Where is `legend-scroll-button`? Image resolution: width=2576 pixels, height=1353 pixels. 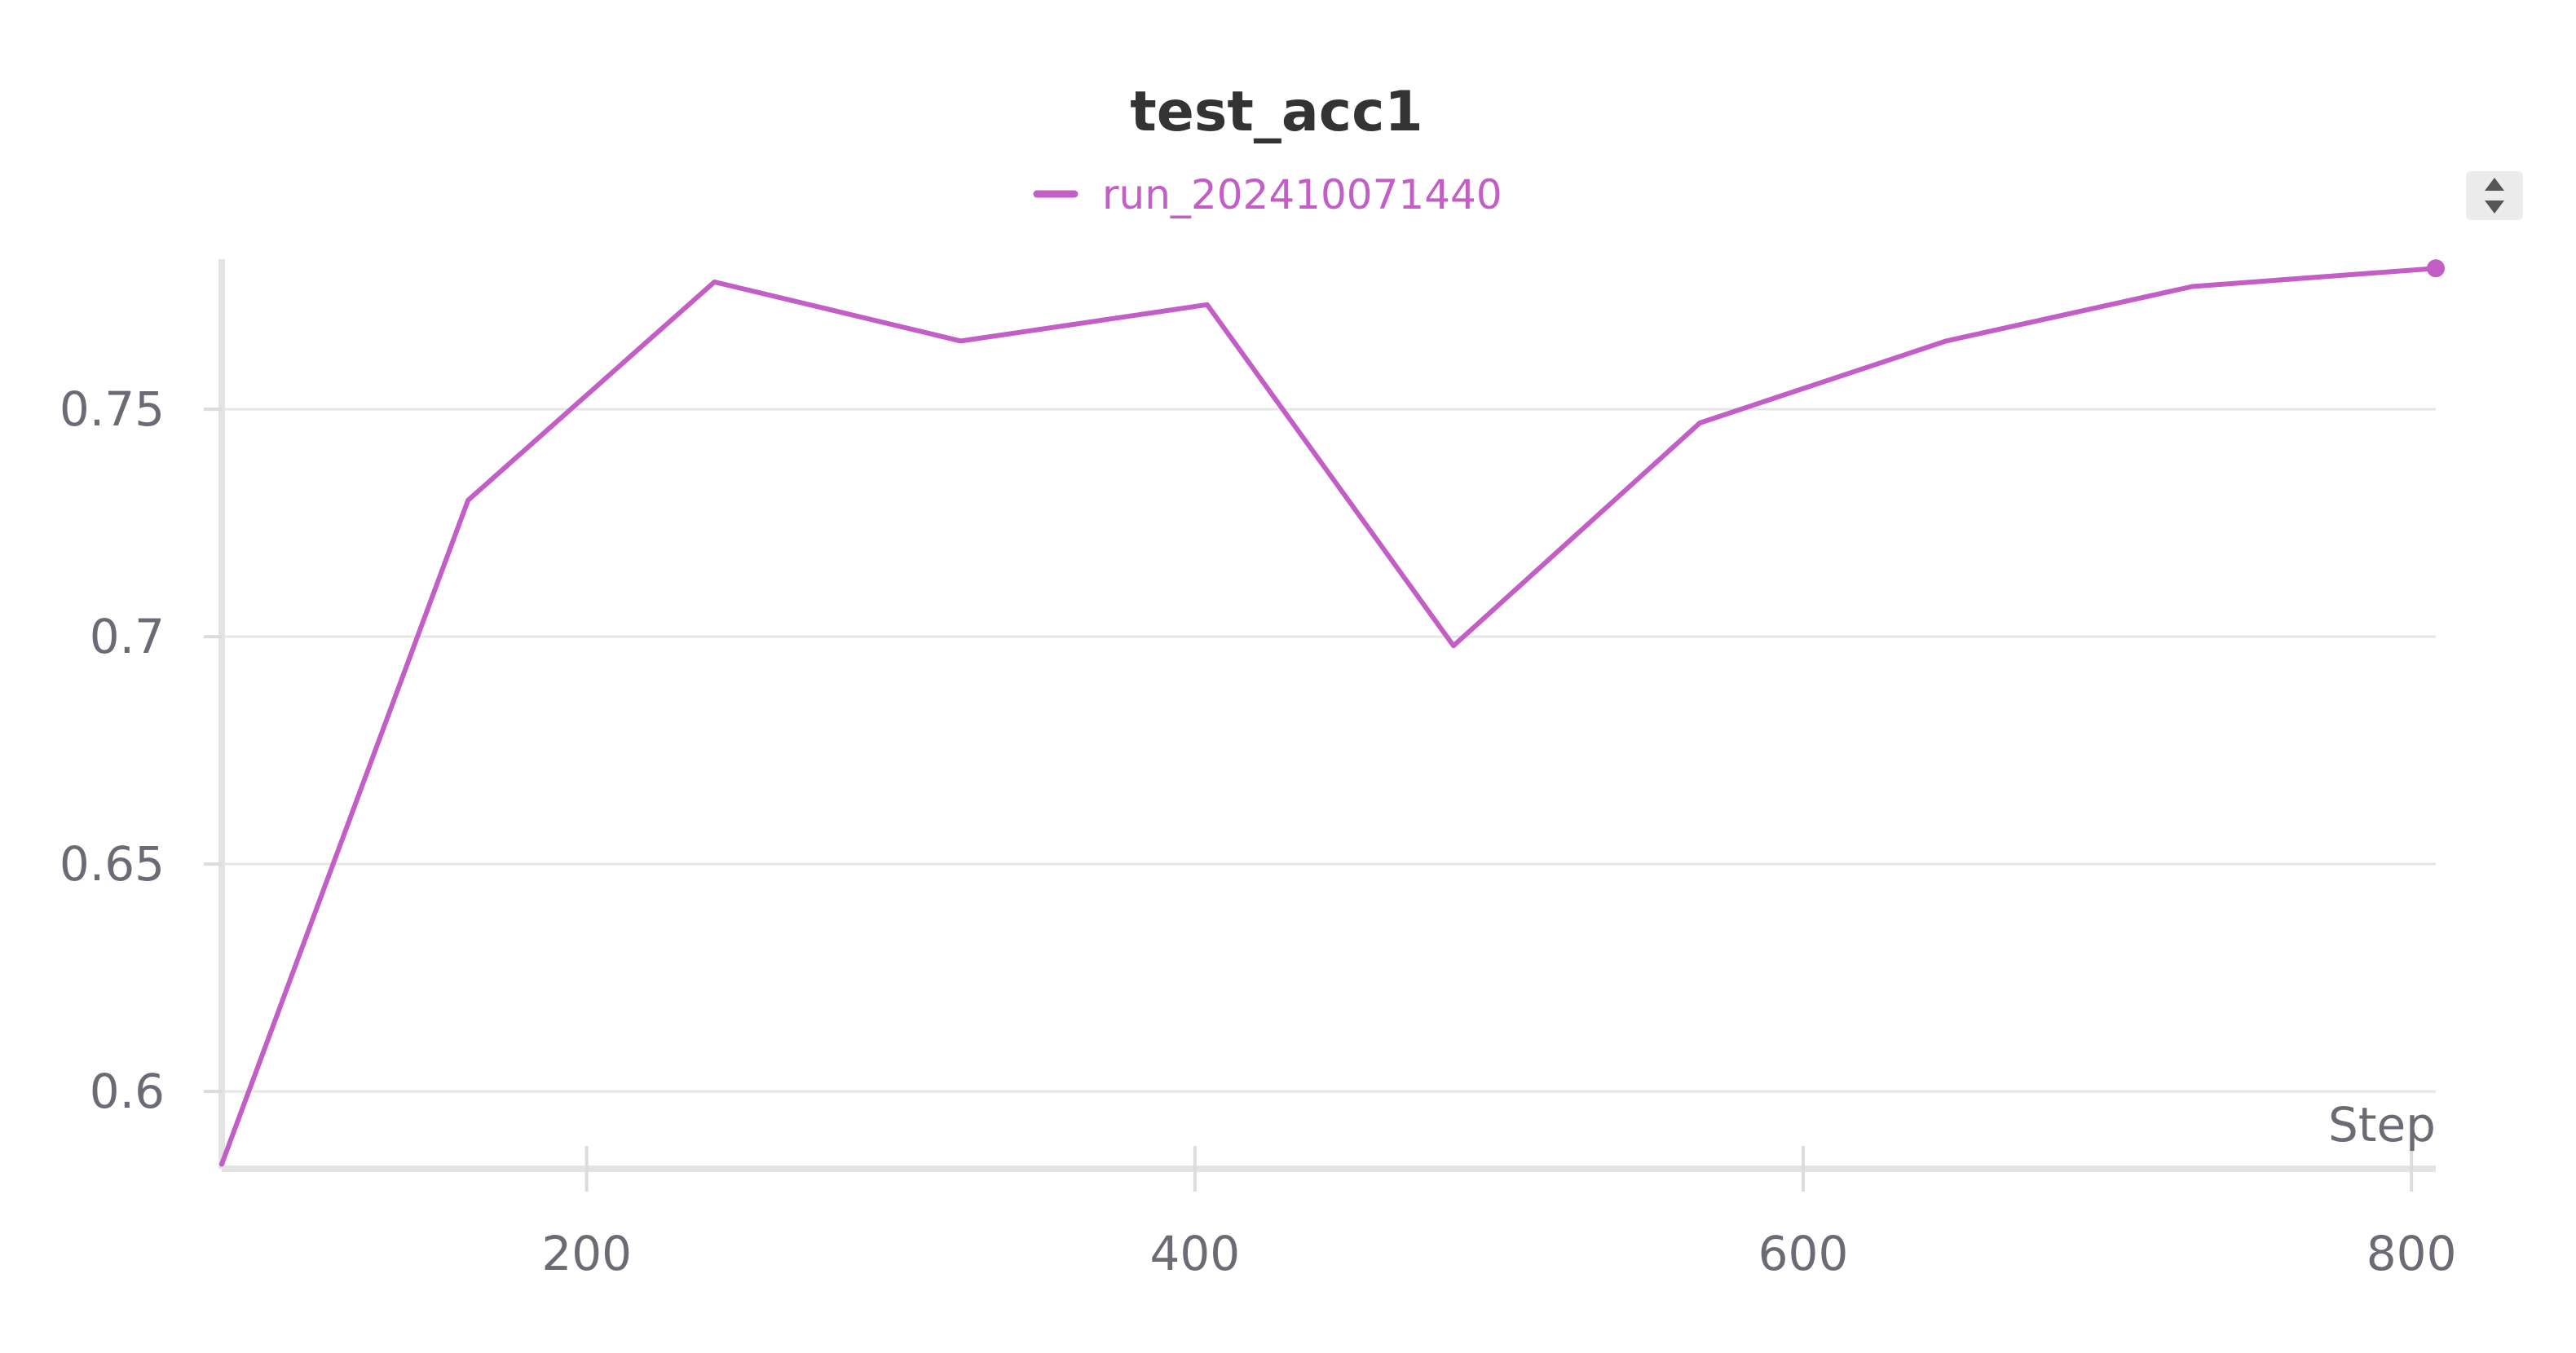
legend-scroll-button is located at coordinates (2494, 195).